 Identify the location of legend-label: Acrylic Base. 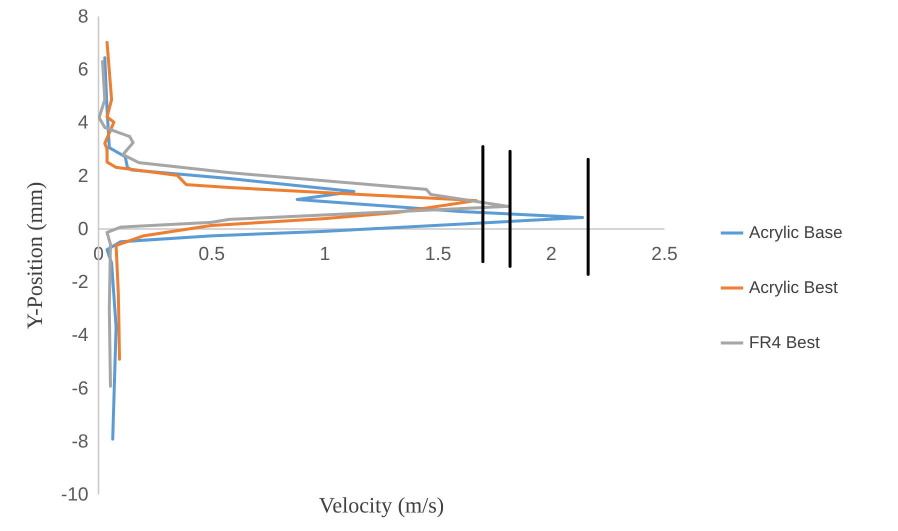
(796, 232).